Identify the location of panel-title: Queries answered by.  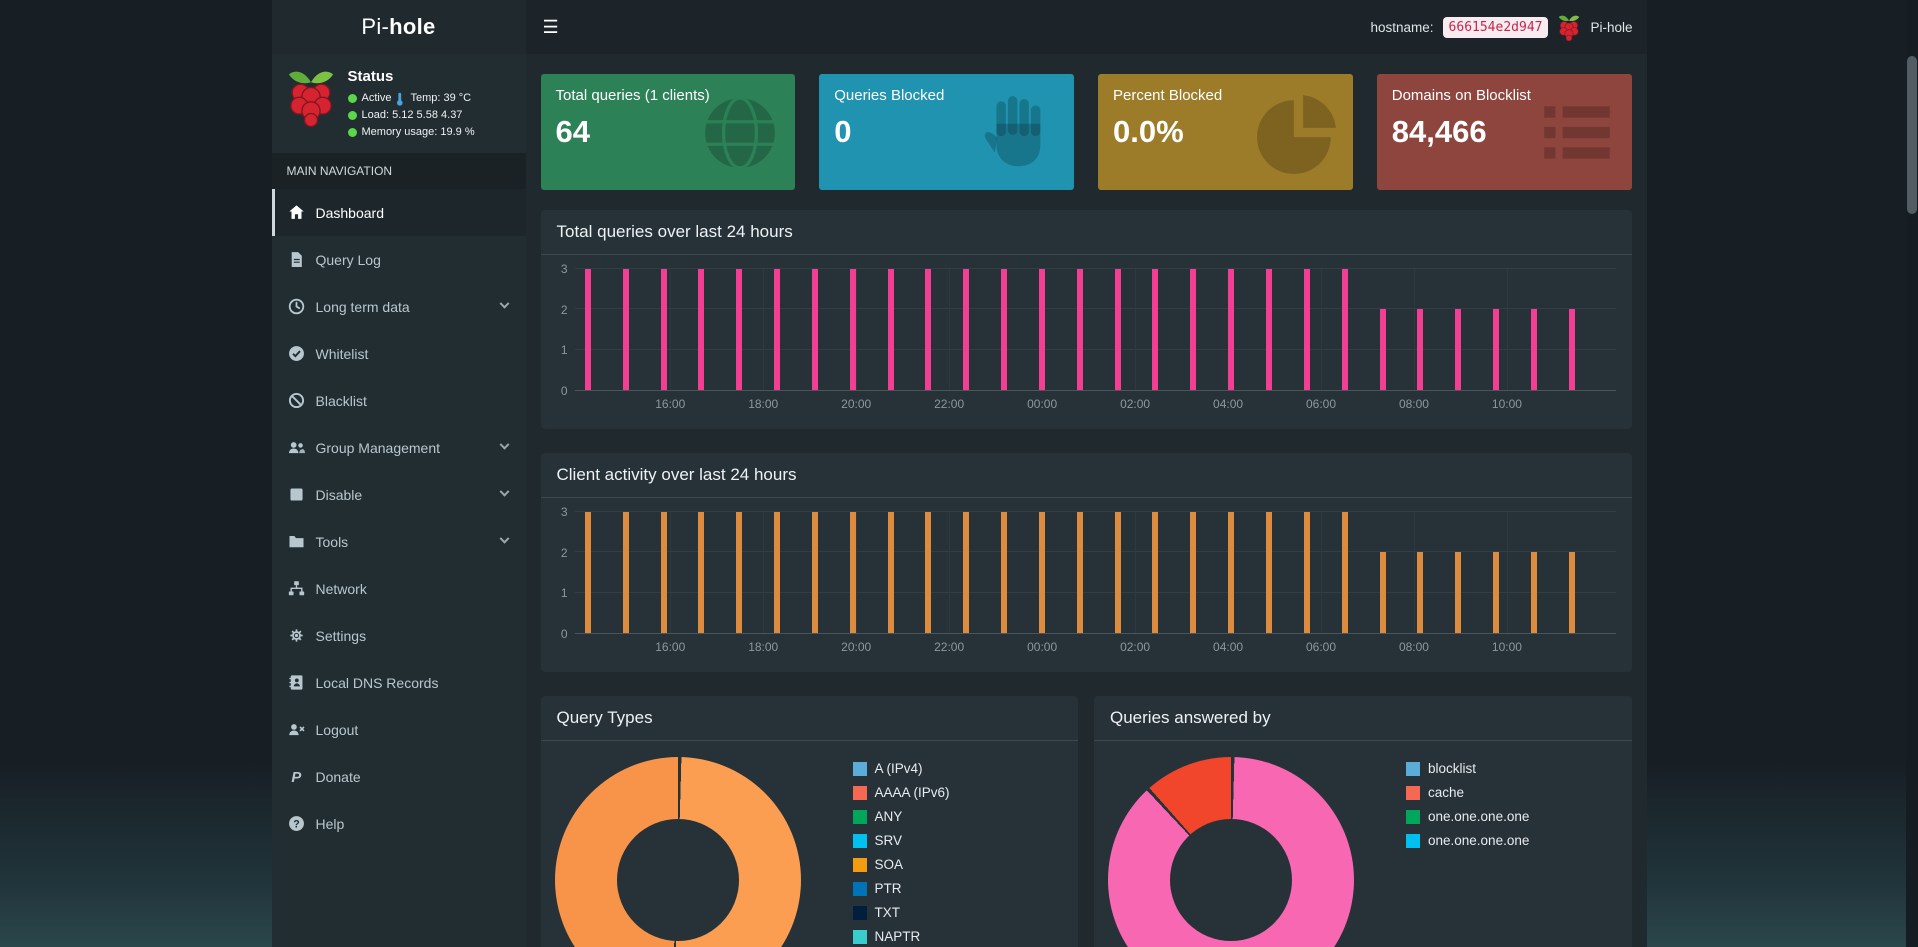
(1190, 717).